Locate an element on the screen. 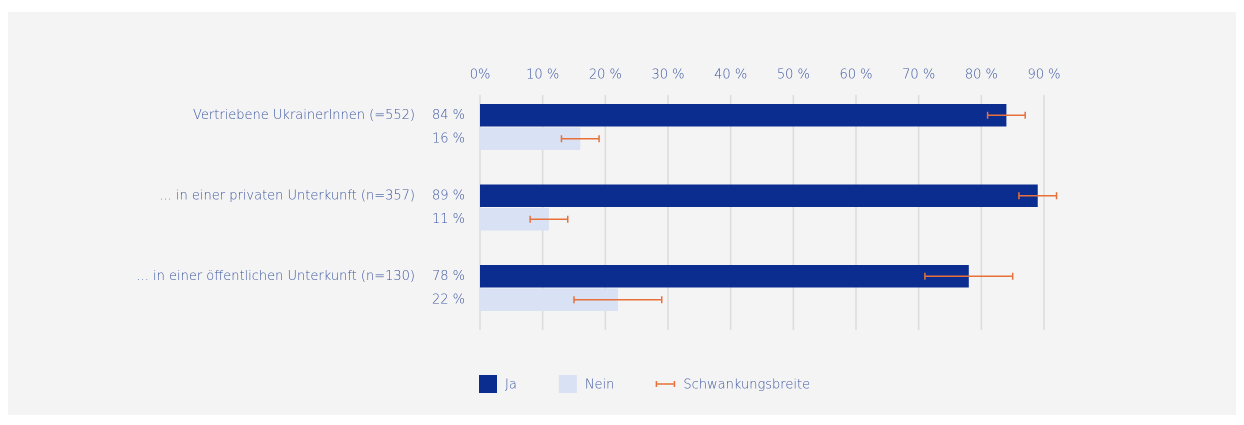 This screenshot has height=425, width=1244. category-label: ... in einer privaten Unterkunft (n=357) is located at coordinates (287, 196).